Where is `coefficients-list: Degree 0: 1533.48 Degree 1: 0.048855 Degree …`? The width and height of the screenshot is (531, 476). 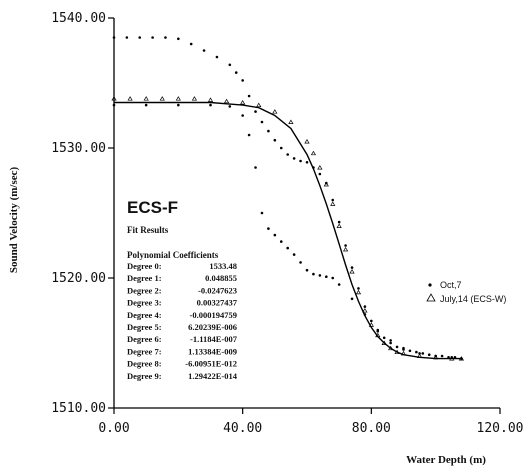
coefficients-list: Degree 0: 1533.48 Degree 1: 0.048855 Degree … is located at coordinates (182, 321).